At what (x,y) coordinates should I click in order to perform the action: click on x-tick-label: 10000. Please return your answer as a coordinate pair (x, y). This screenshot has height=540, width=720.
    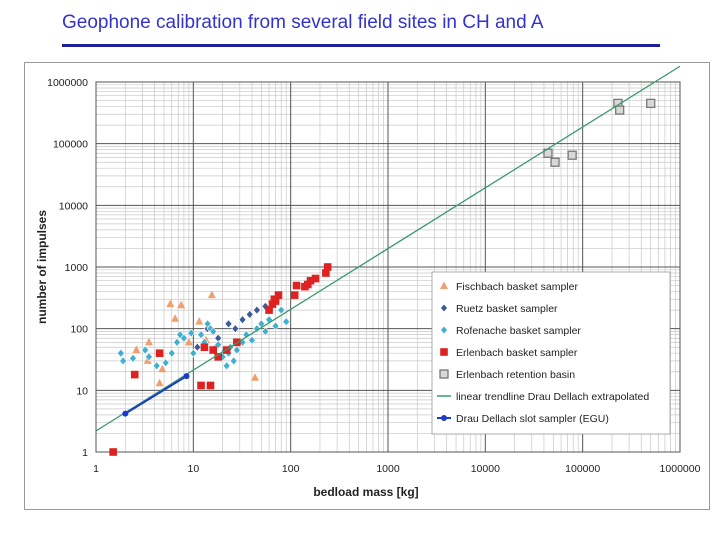
    Looking at the image, I should click on (485, 469).